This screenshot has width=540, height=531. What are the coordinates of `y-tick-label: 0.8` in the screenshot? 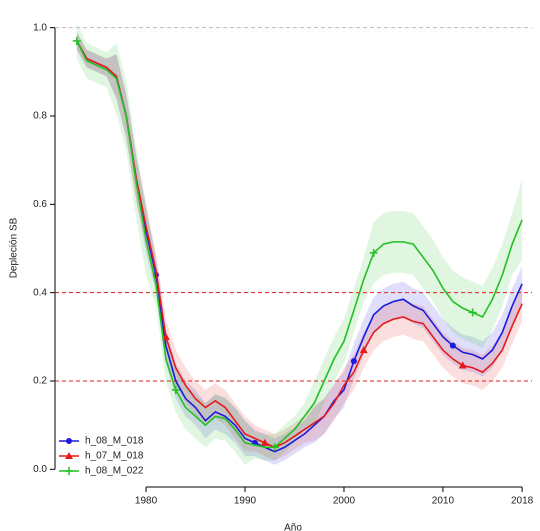 It's located at (40, 116).